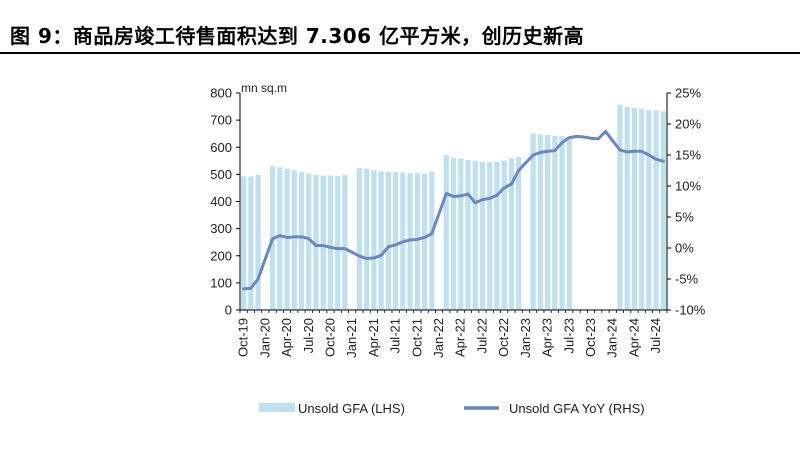  I want to click on legend-label-unsold-gfa: Unsold GFA (LHS), so click(351, 408).